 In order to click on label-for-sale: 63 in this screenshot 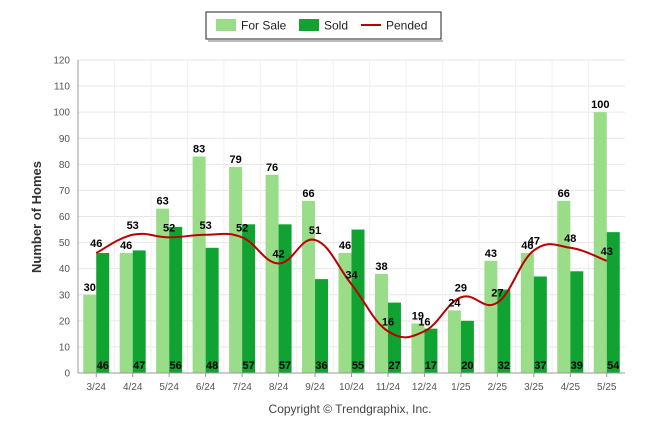, I will do `click(163, 202)`.